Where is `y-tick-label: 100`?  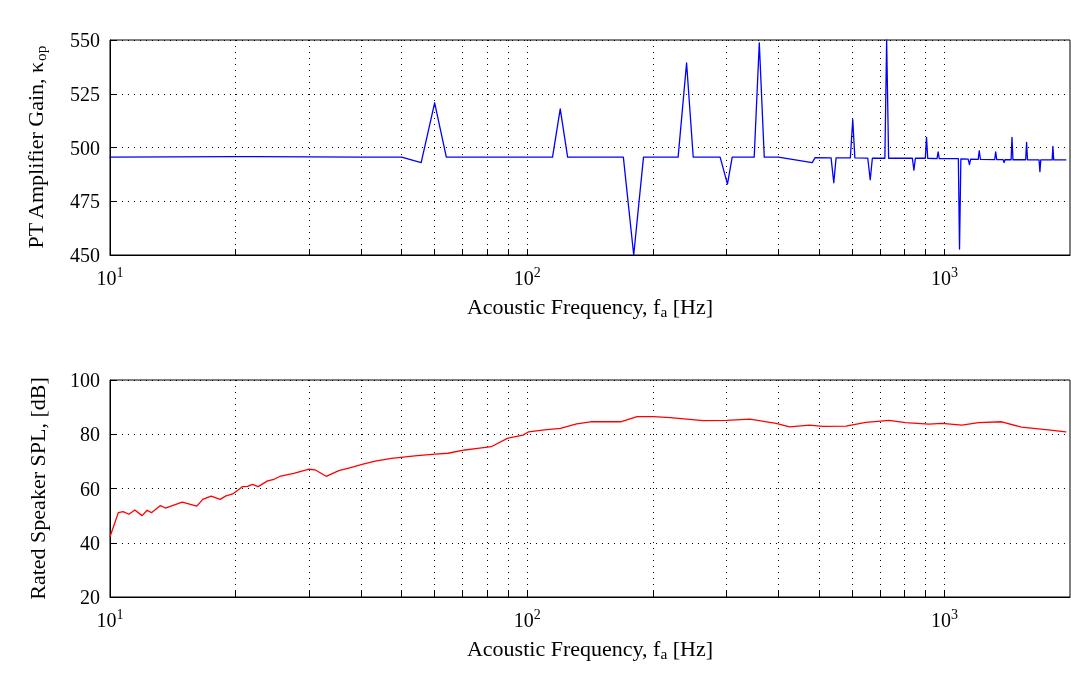
y-tick-label: 100 is located at coordinates (85, 380).